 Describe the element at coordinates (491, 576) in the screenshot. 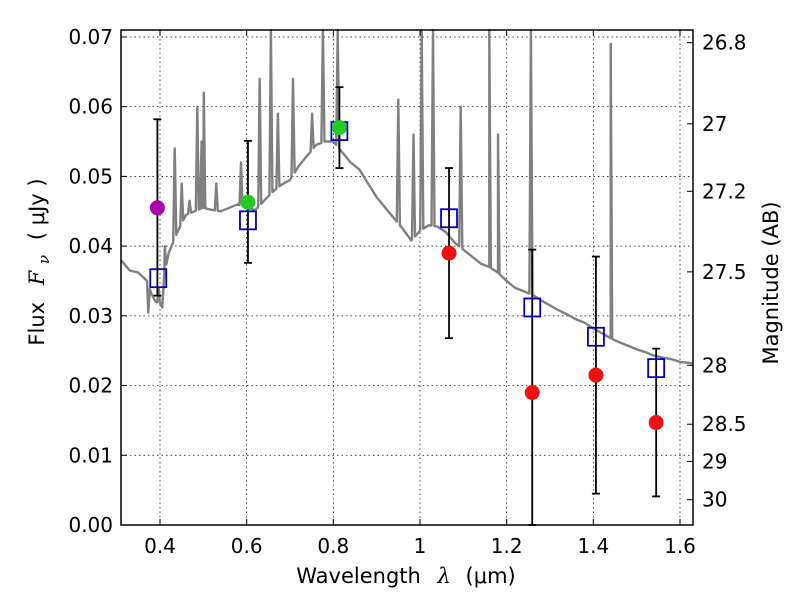

I see `x-axis-title-unit: (μm)` at that location.